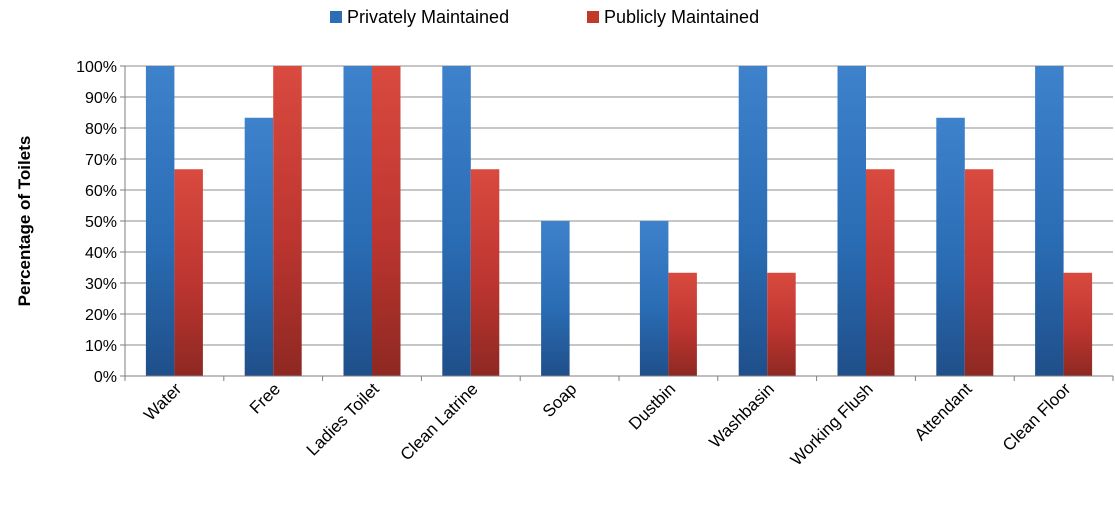 This screenshot has width=1115, height=511. I want to click on y-tick-label: 20%, so click(101, 315).